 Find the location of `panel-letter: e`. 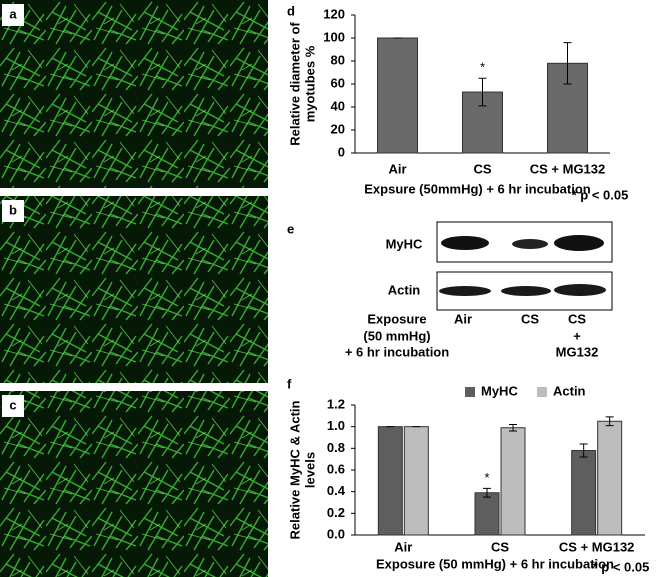

panel-letter: e is located at coordinates (290, 228).